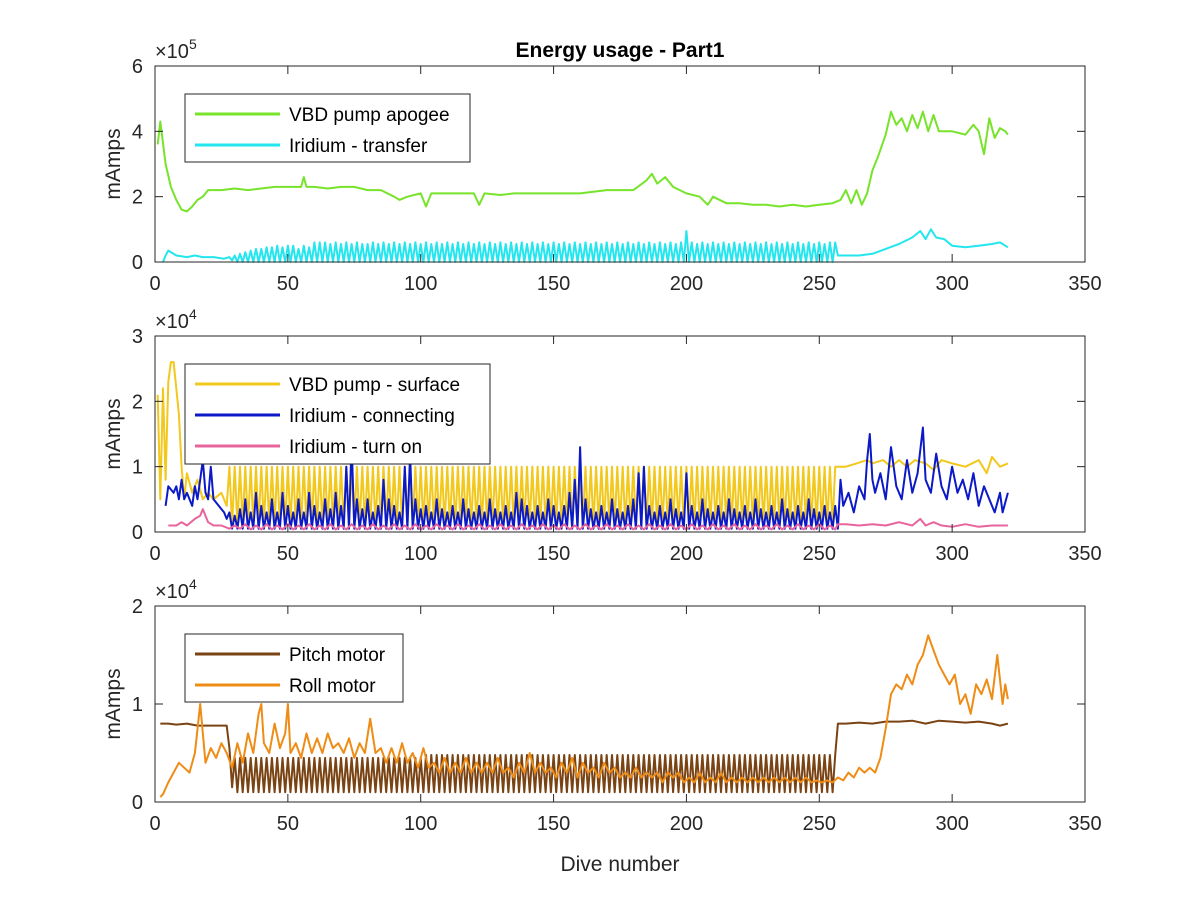 This screenshot has width=1200, height=905. What do you see at coordinates (588, 519) in the screenshot?
I see `series-line-iridium-turn-on` at bounding box center [588, 519].